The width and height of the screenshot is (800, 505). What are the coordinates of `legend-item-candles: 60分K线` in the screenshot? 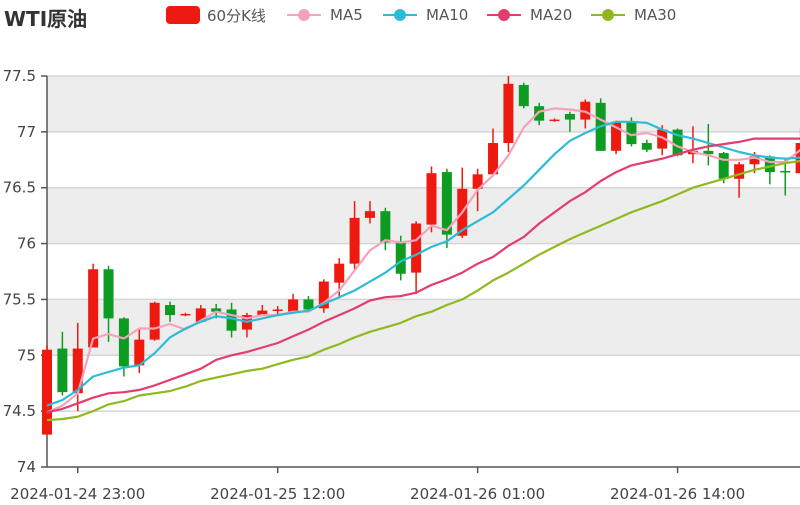 It's located at (216, 15).